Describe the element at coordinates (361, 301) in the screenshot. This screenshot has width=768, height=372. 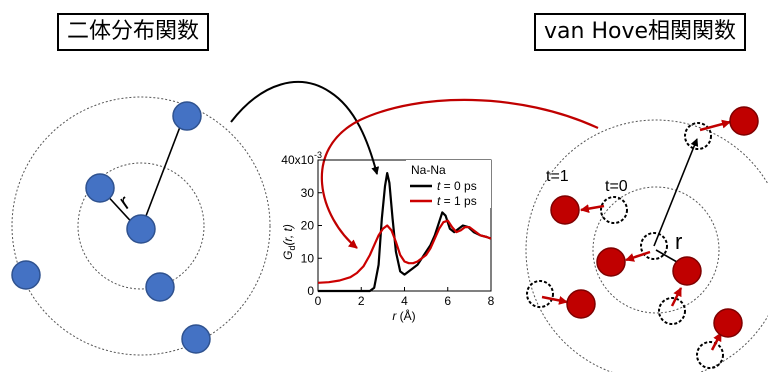
I see `x-tick-label: 2` at that location.